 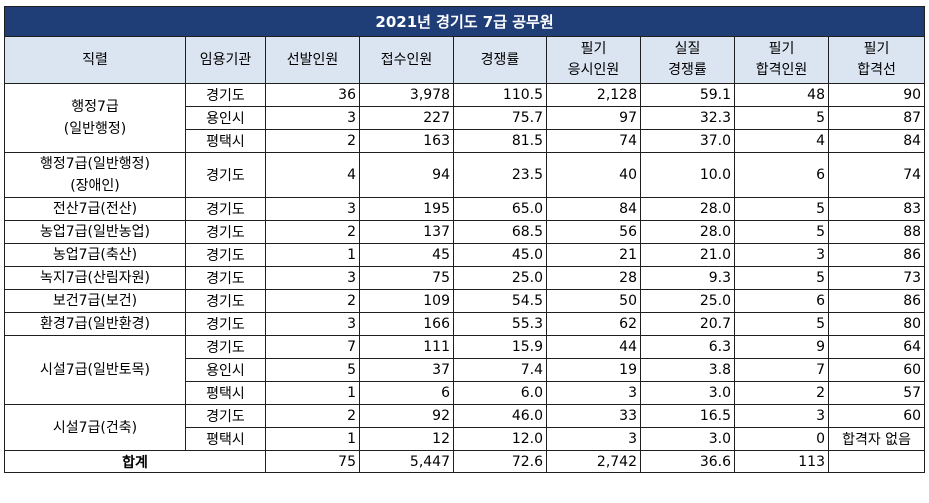 I want to click on value-cell: 20.7, so click(x=687, y=324).